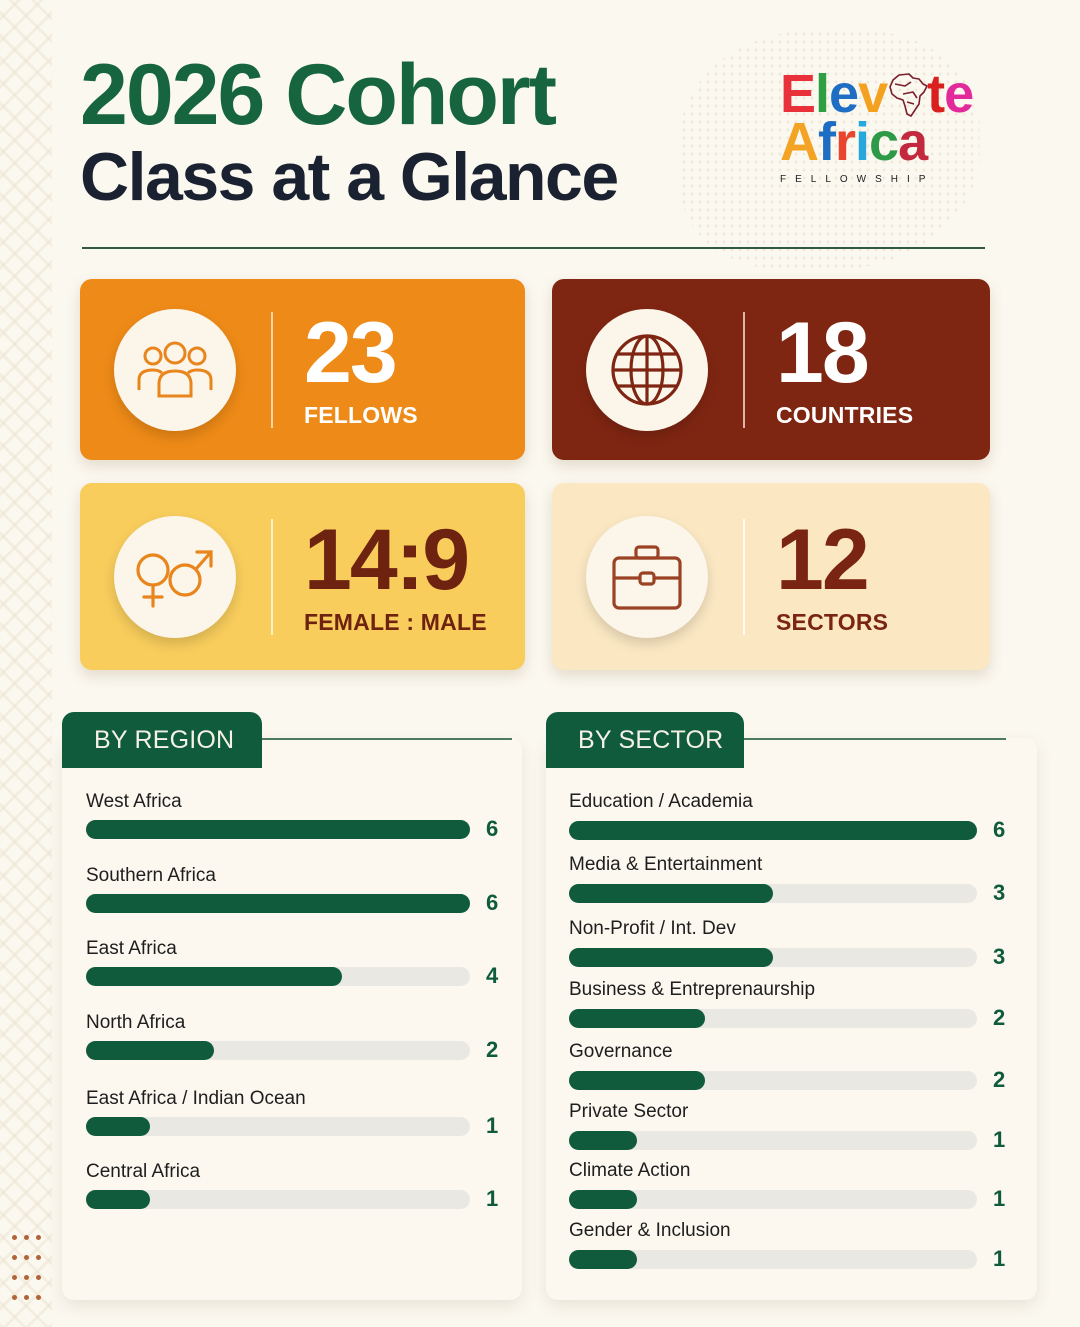 This screenshot has width=1080, height=1327. I want to click on bar-label: Private Sector, so click(629, 1111).